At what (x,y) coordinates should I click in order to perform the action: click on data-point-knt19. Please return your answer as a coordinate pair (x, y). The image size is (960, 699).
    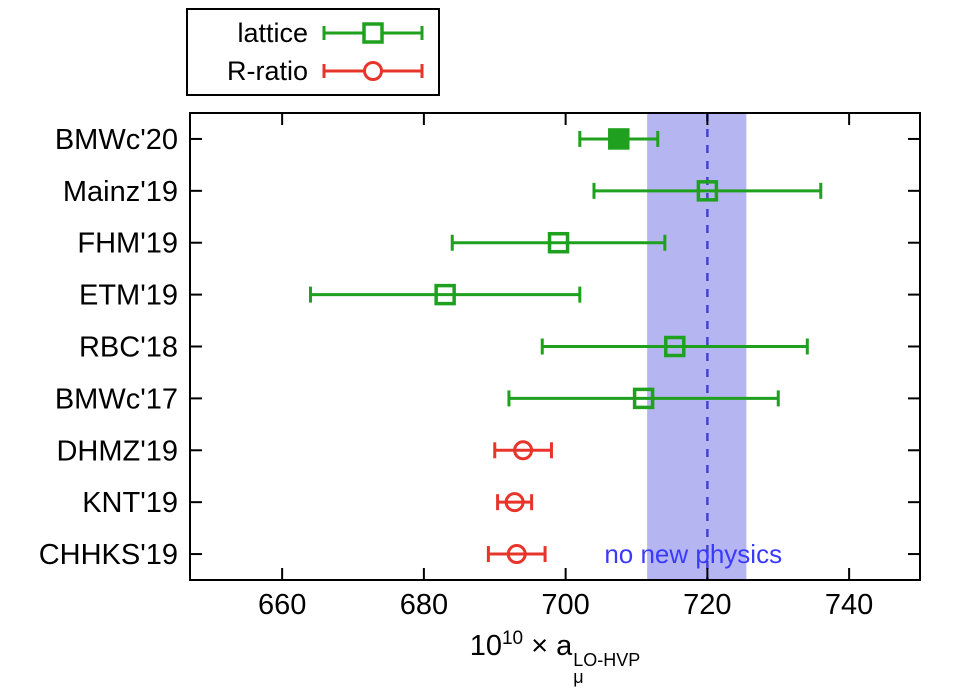
    Looking at the image, I should click on (515, 502).